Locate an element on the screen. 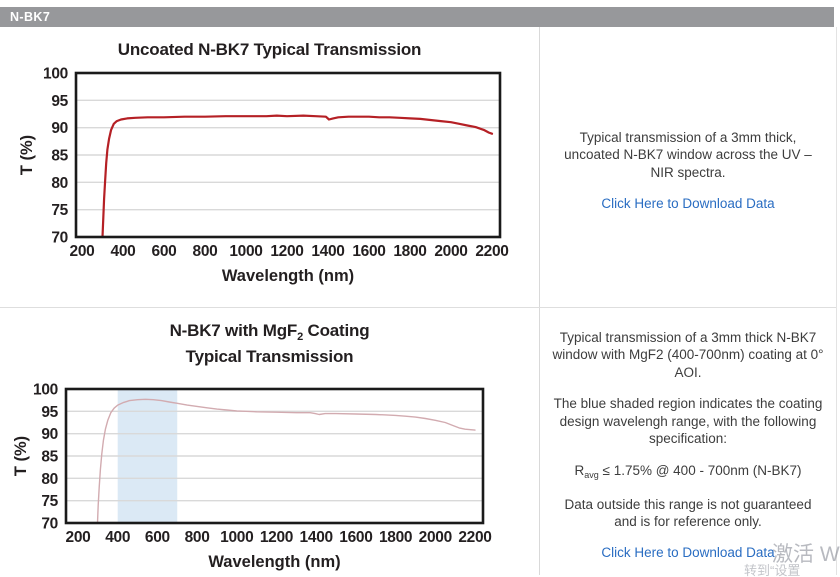 Image resolution: width=840 pixels, height=577 pixels. tab-header-nbk7: N-BK7 is located at coordinates (417, 17).